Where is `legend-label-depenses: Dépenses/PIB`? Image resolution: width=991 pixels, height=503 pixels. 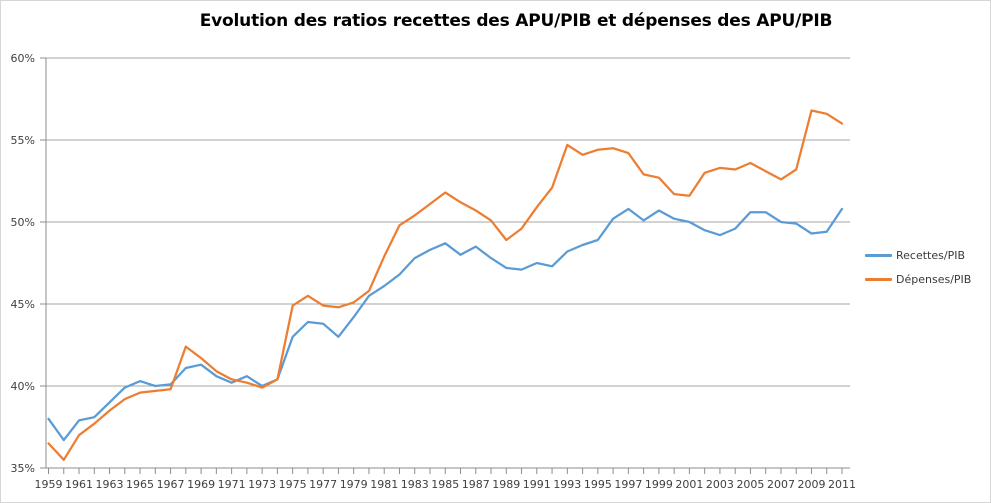
legend-label-depenses: Dépenses/PIB is located at coordinates (934, 279).